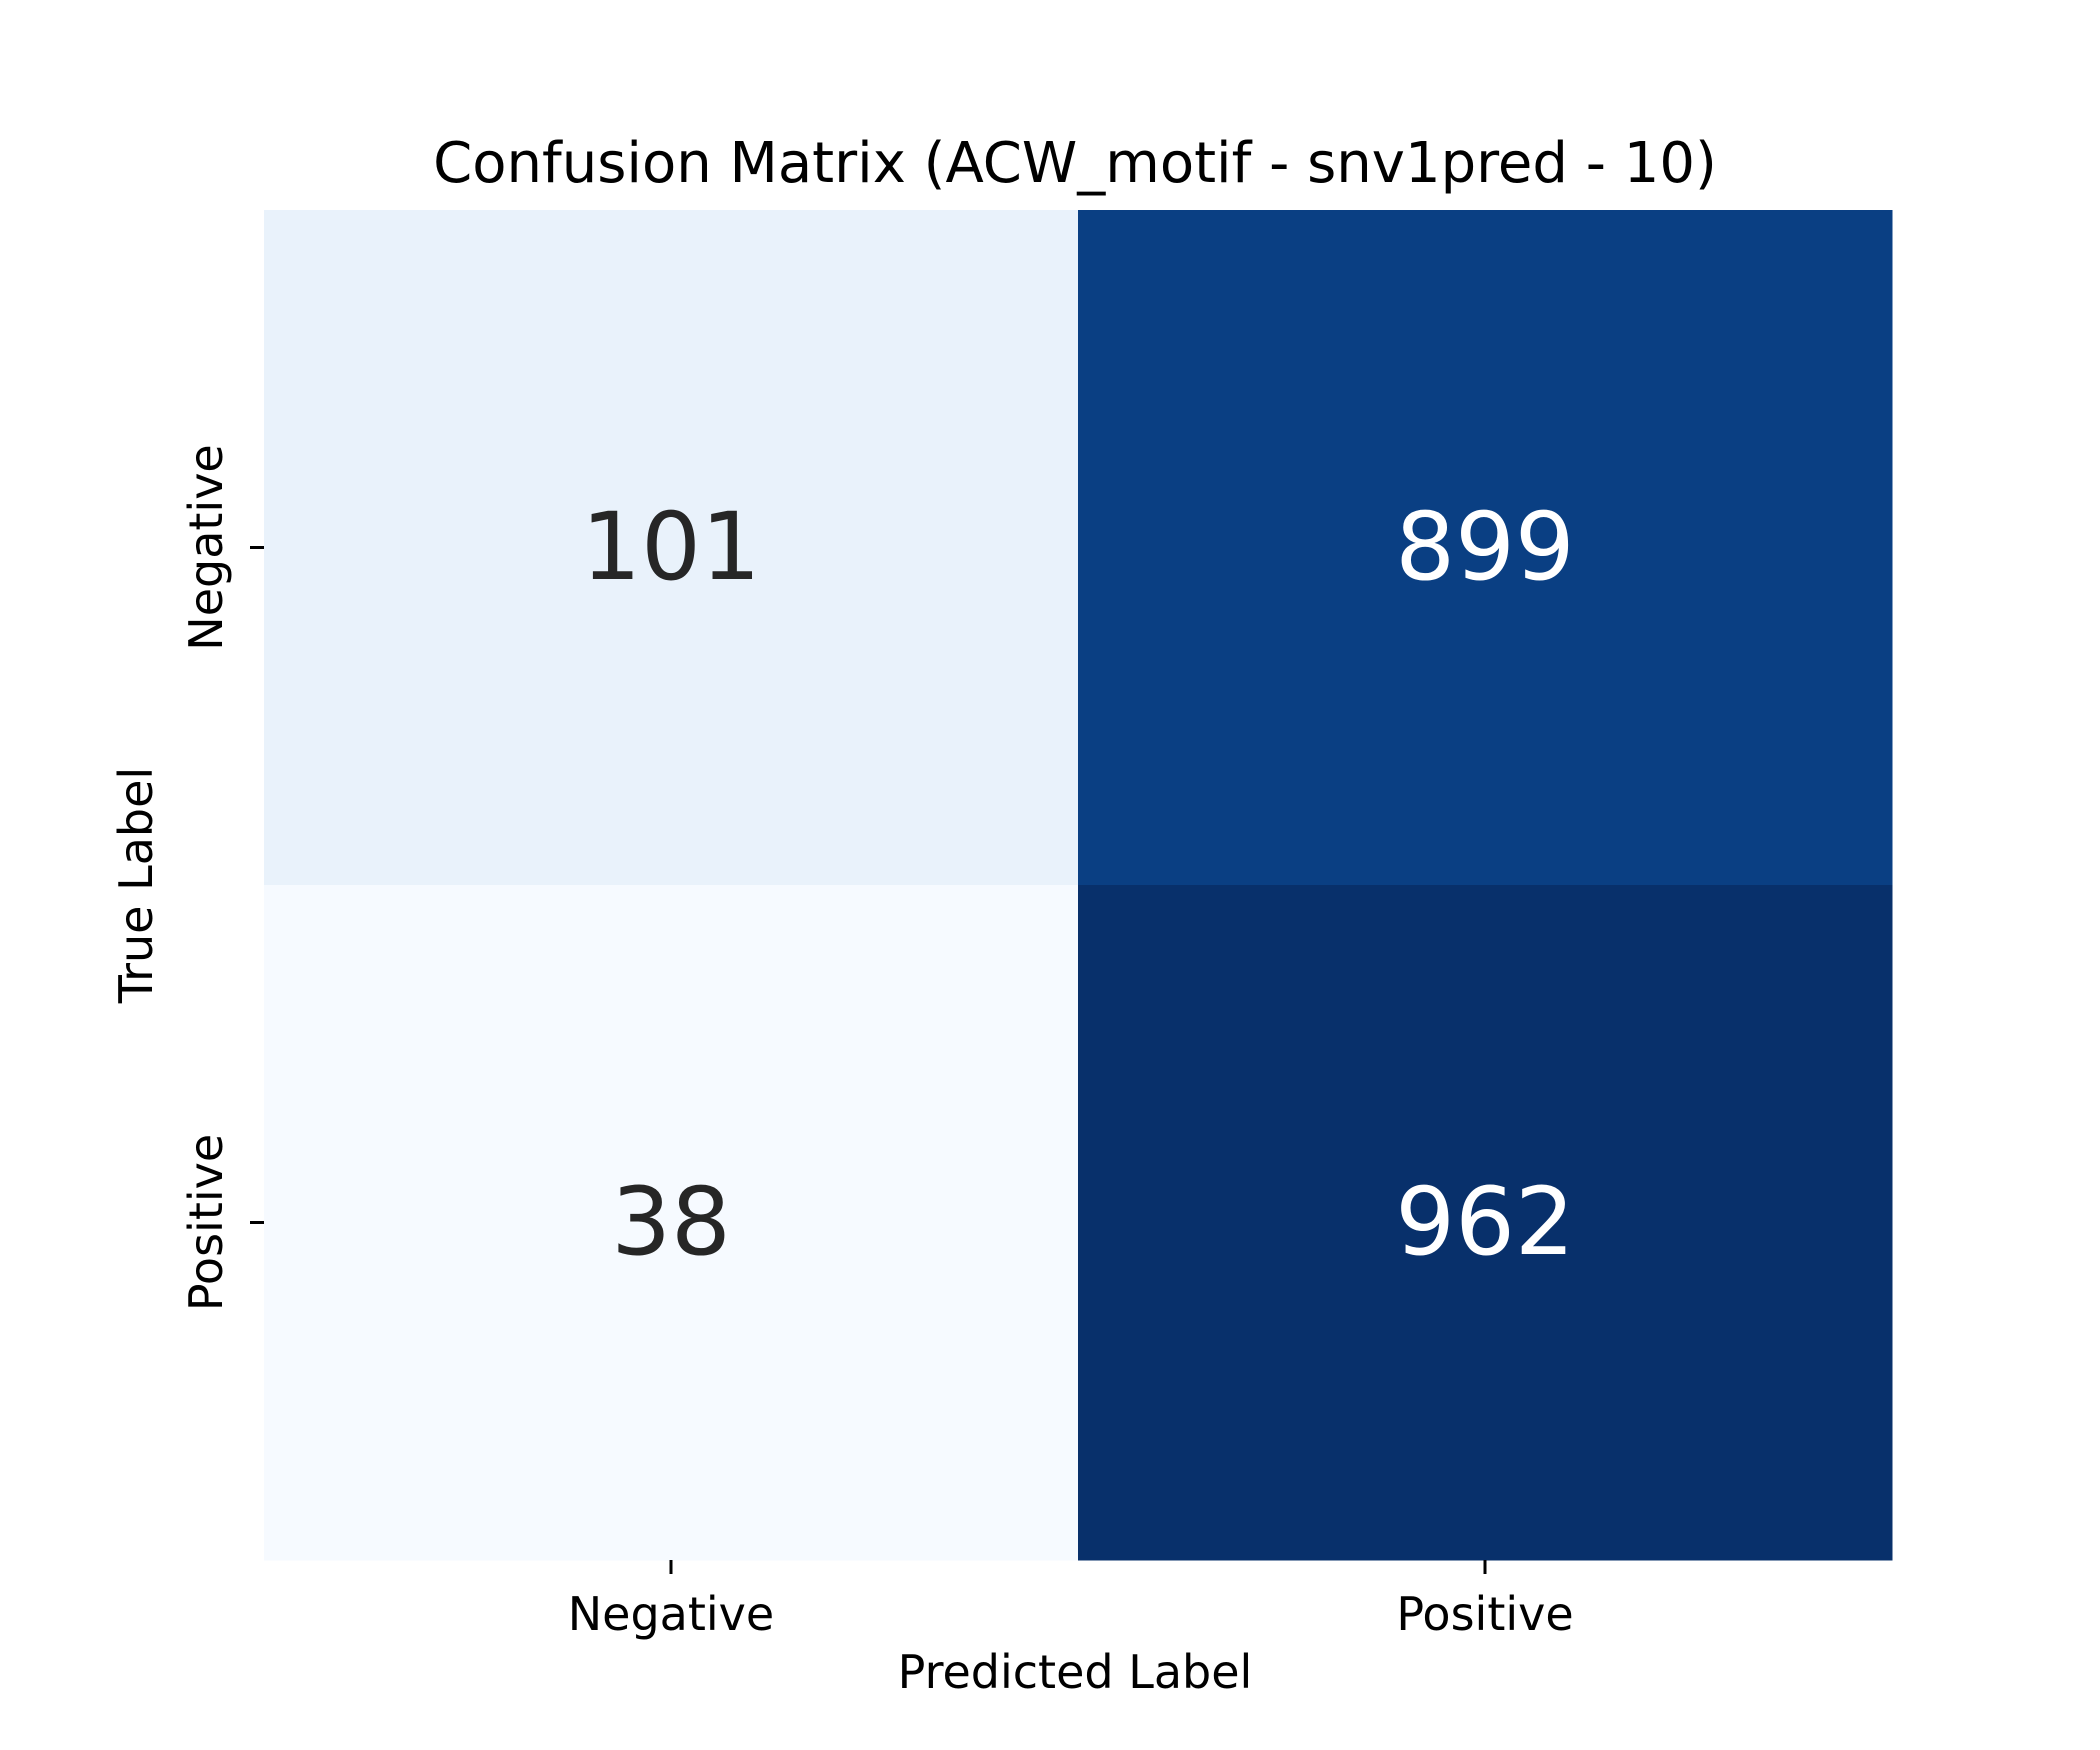  What do you see at coordinates (136, 885) in the screenshot?
I see `y-axis-label: True Label` at bounding box center [136, 885].